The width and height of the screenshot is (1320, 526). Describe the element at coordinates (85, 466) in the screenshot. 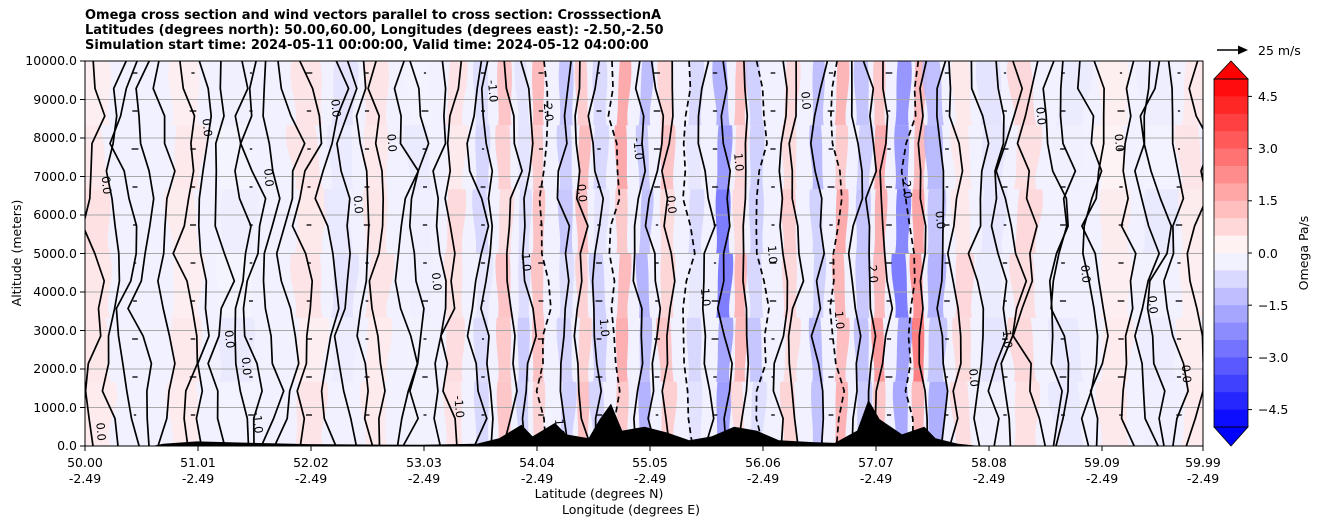

I see `x-tick: 50.00-2.49` at that location.